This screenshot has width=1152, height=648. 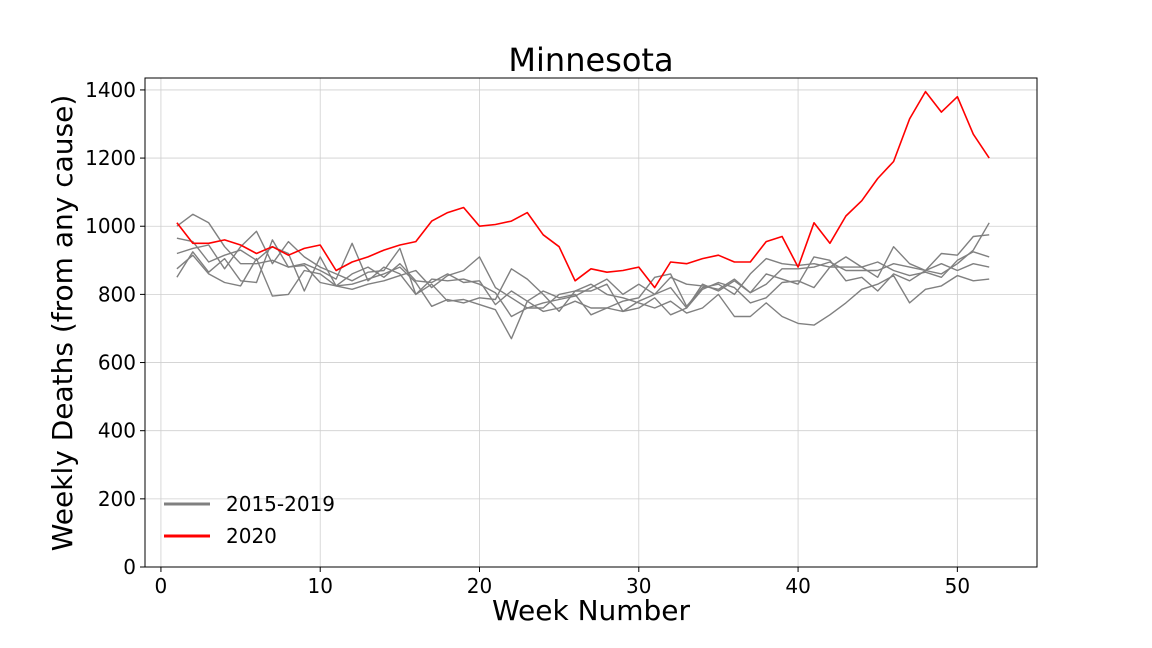 What do you see at coordinates (249, 520) in the screenshot?
I see `legend: 2015-2019 2020` at bounding box center [249, 520].